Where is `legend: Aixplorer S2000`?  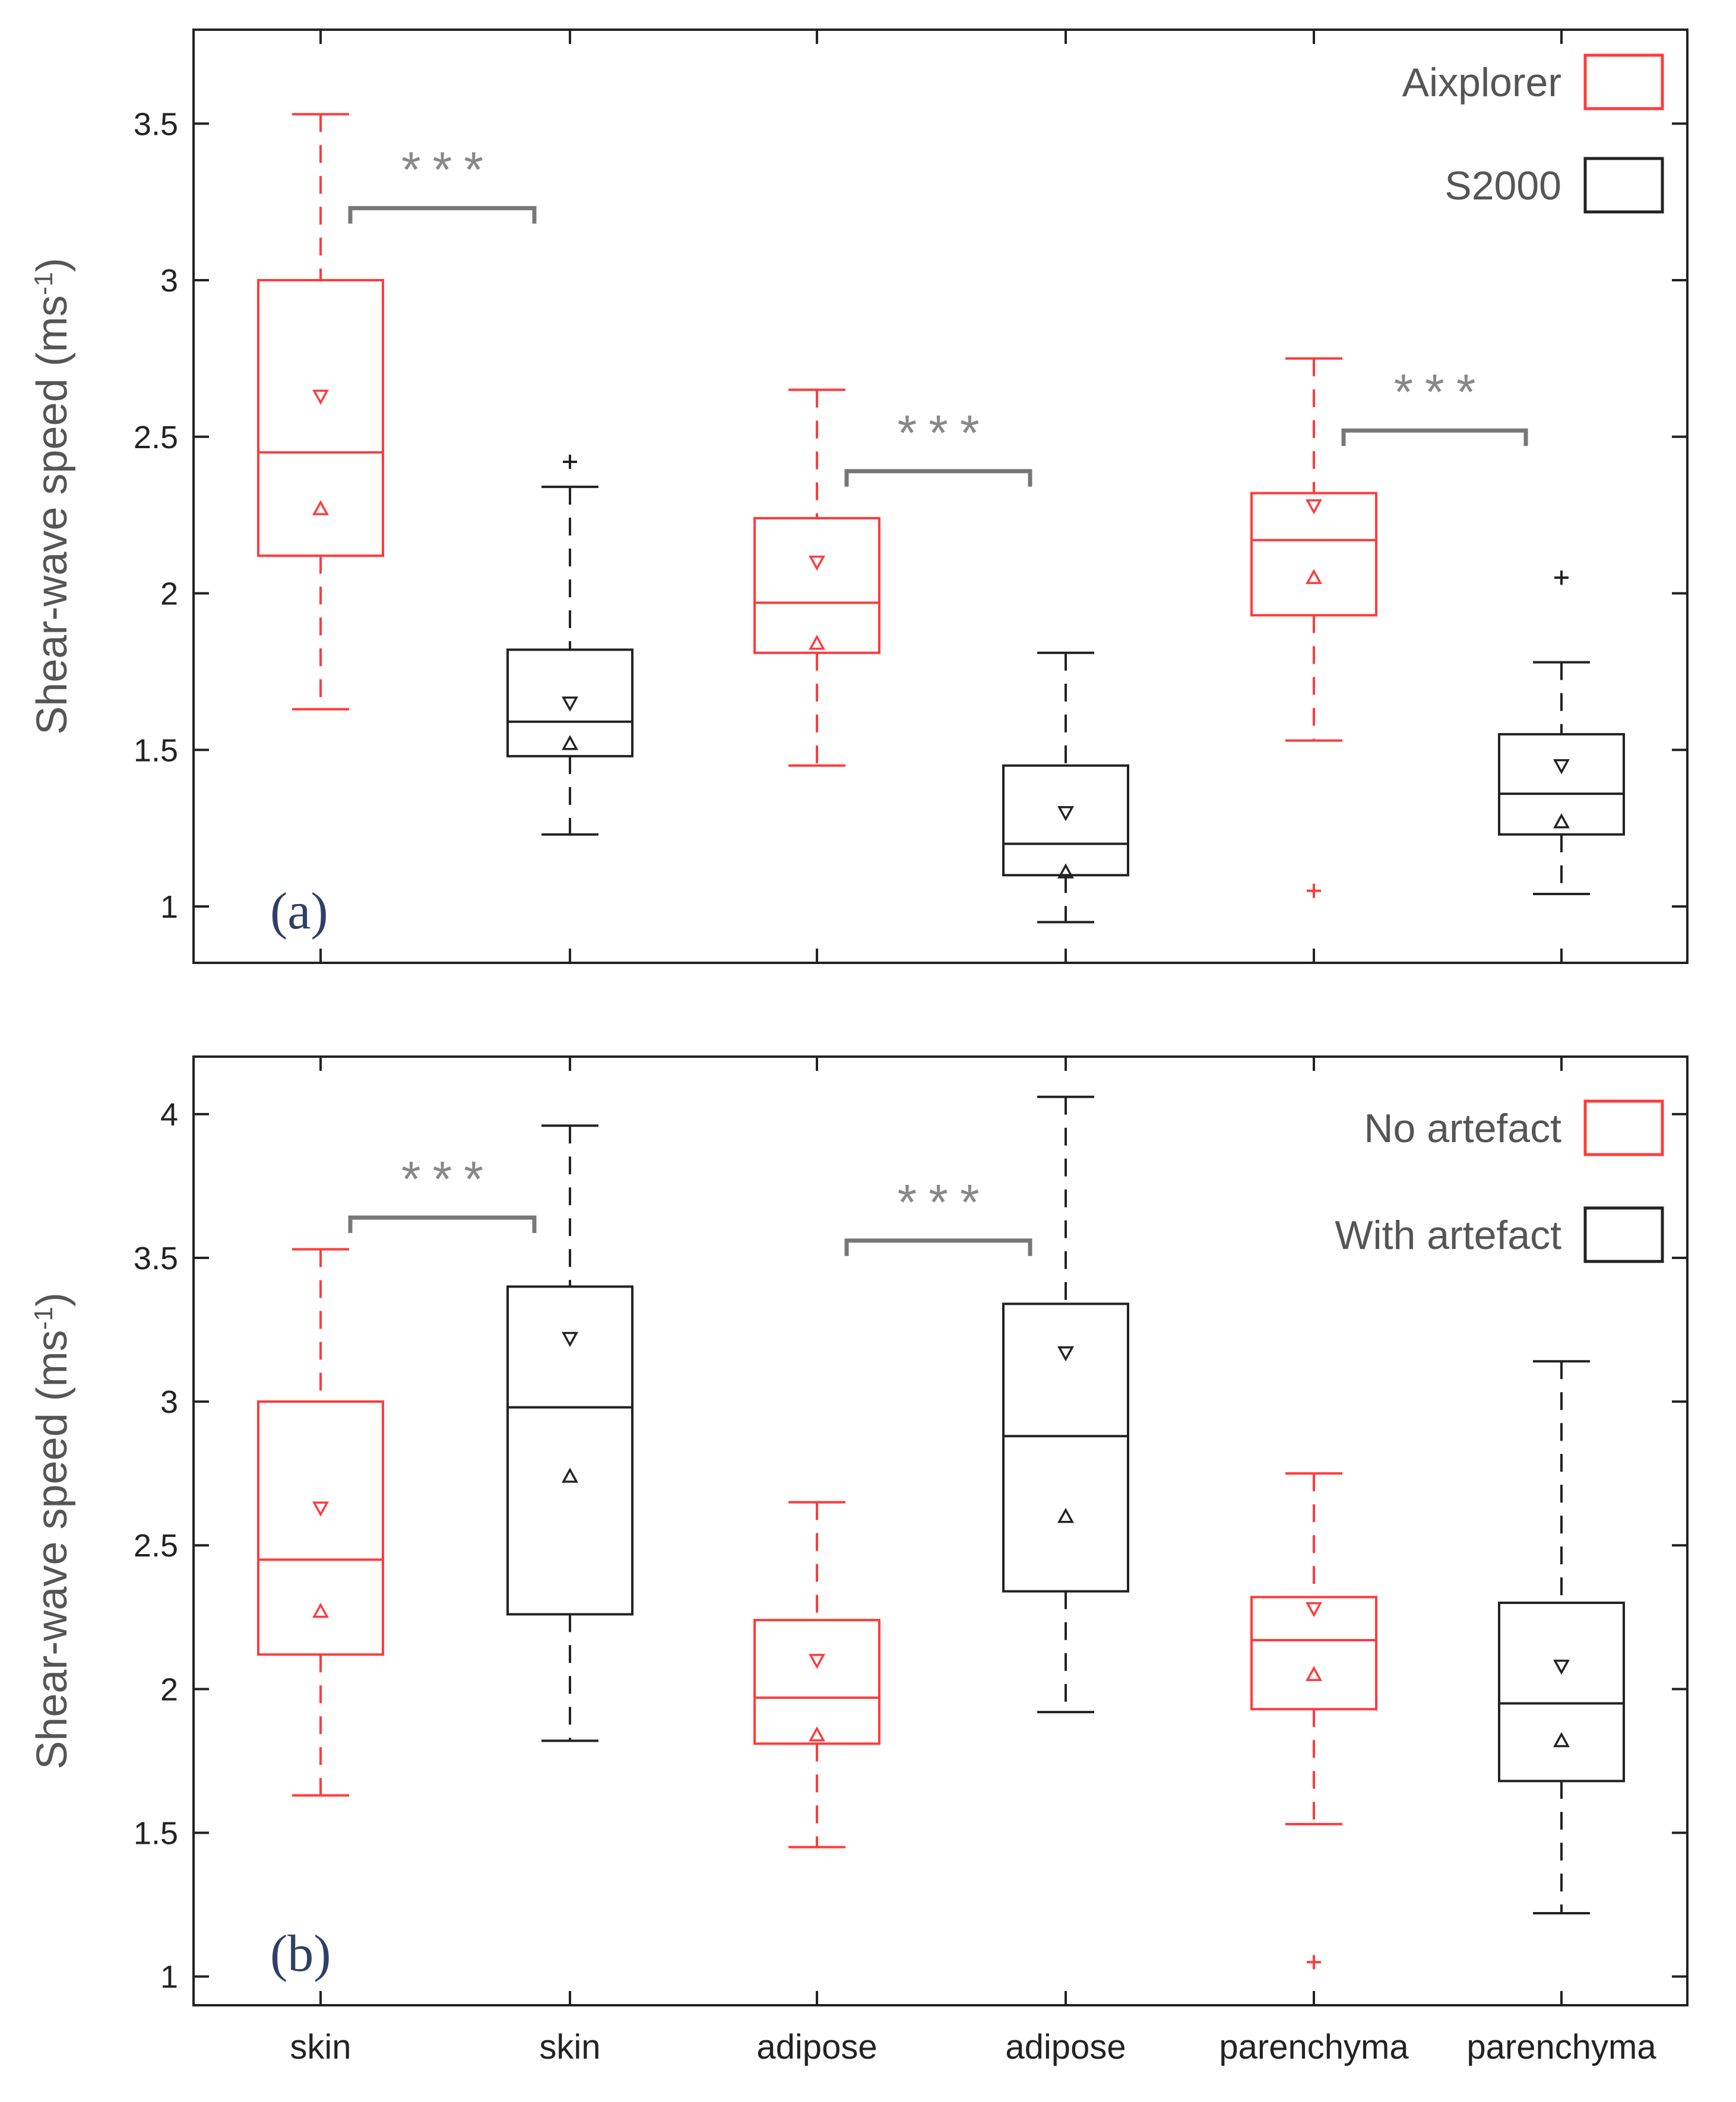 legend: Aixplorer S2000 is located at coordinates (1533, 133).